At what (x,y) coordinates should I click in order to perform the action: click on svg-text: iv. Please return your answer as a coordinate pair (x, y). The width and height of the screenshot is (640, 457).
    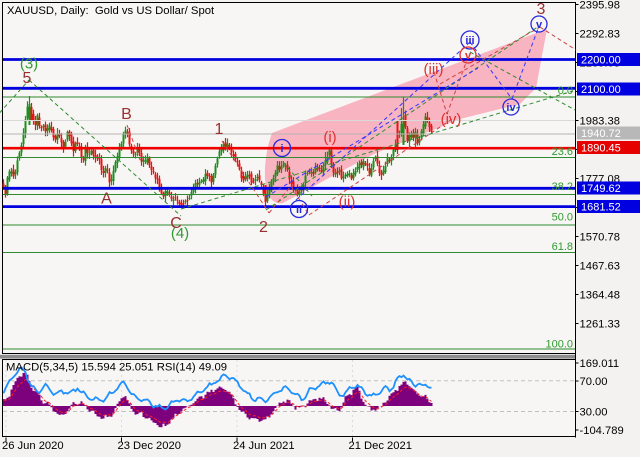
    Looking at the image, I should click on (511, 108).